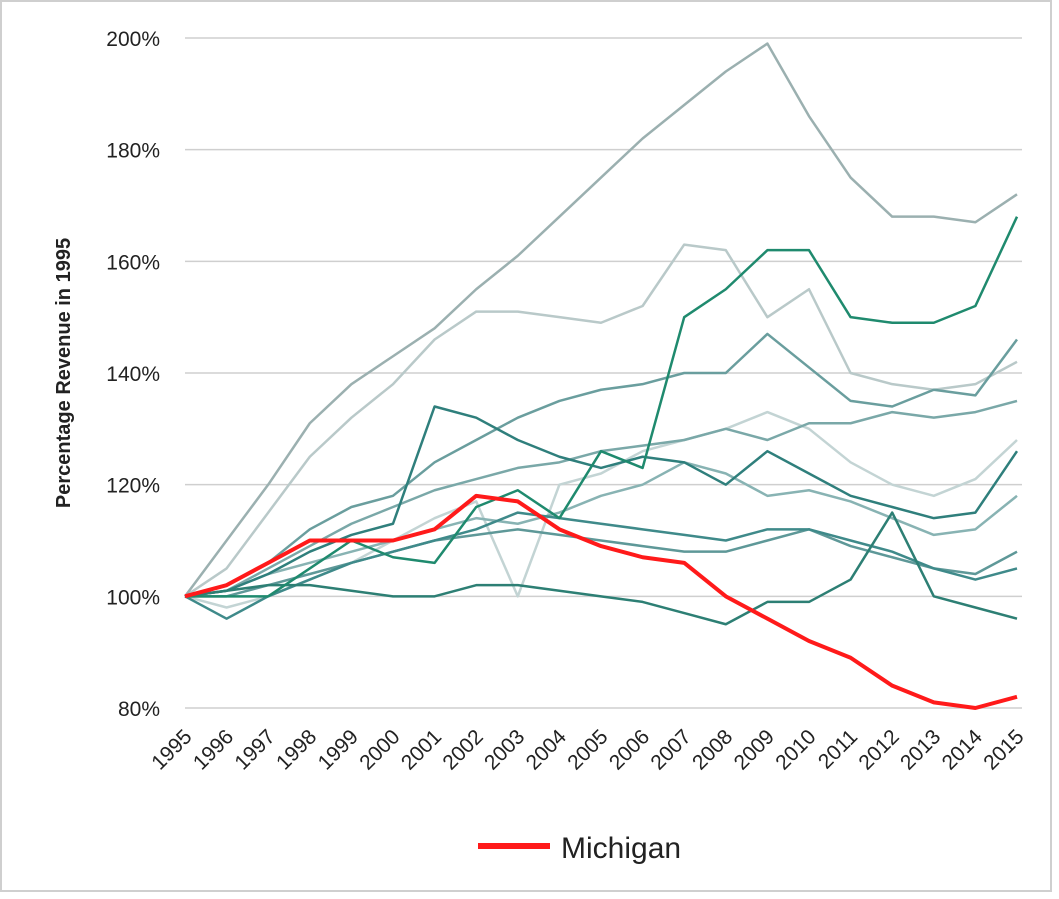 This screenshot has height=899, width=1059. What do you see at coordinates (133, 39) in the screenshot?
I see `y-tick-label: 200%` at bounding box center [133, 39].